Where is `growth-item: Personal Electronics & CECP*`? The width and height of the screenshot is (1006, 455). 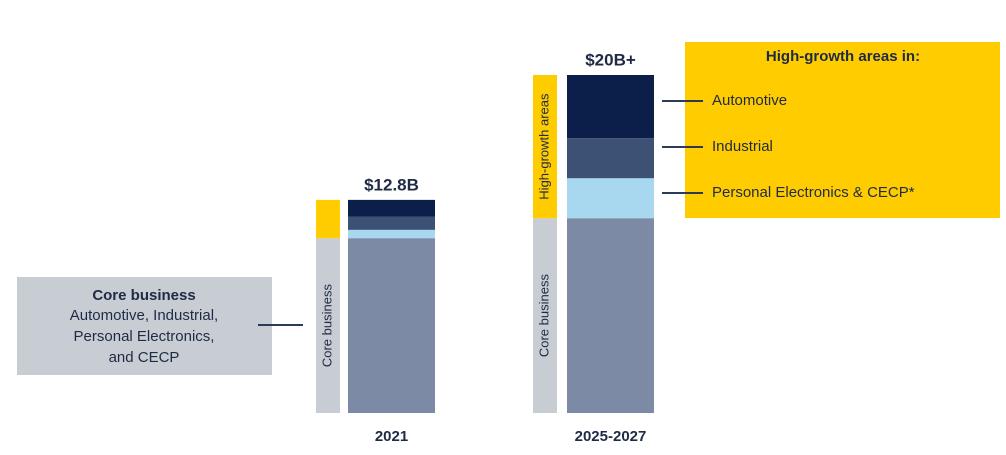 growth-item: Personal Electronics & CECP* is located at coordinates (813, 192).